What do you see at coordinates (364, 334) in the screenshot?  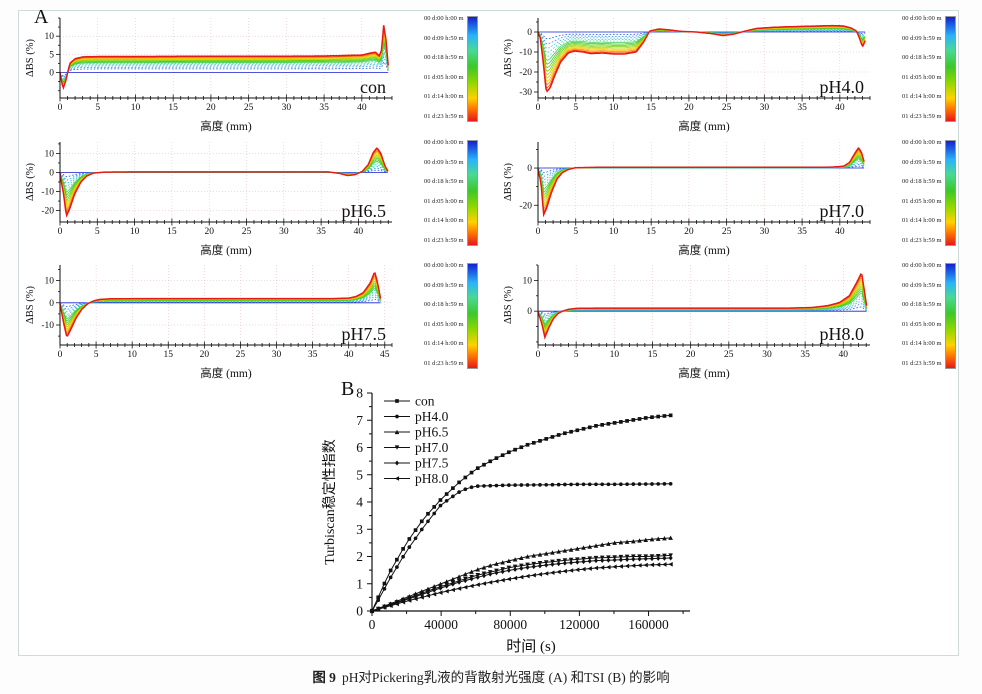 I see `subplot-title: pH7.5` at bounding box center [364, 334].